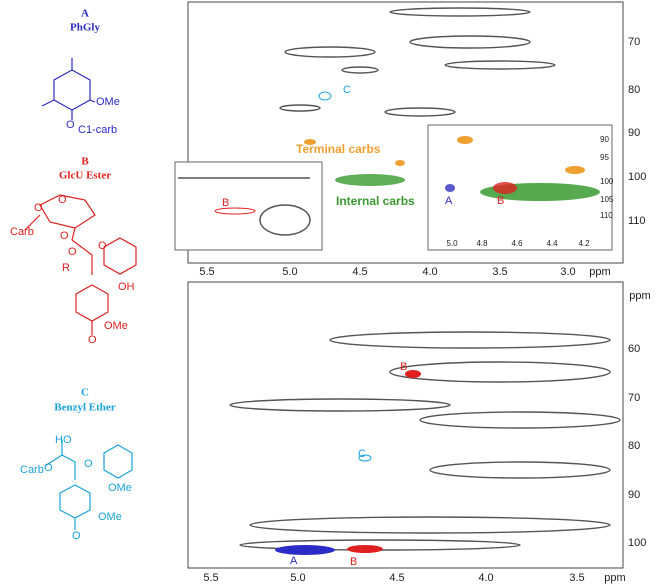  Describe the element at coordinates (604, 157) in the screenshot. I see `tick-label: 95` at that location.